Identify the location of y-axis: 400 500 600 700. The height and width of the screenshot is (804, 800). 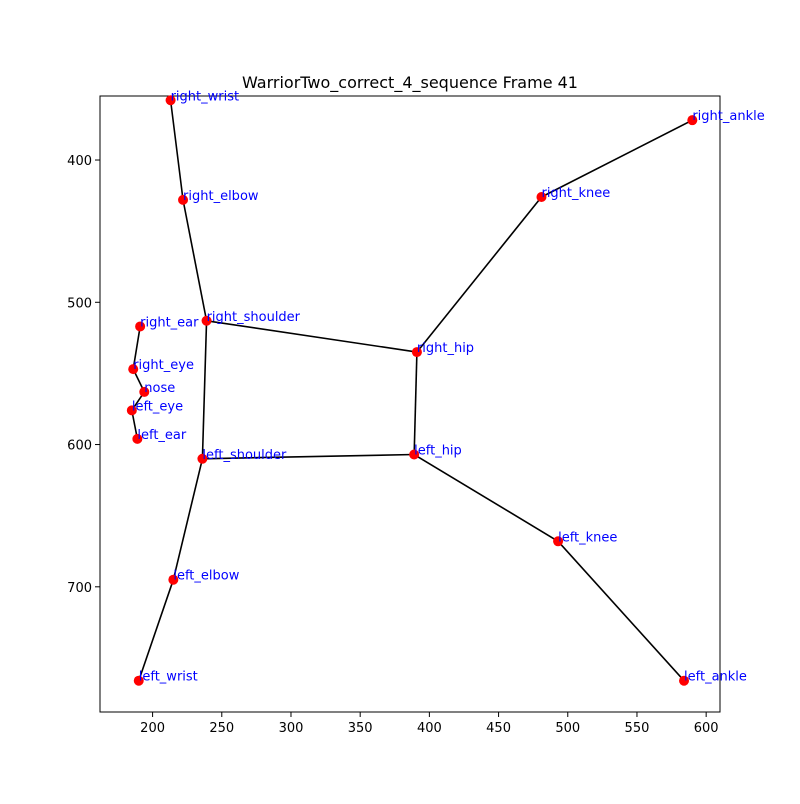
(83, 375).